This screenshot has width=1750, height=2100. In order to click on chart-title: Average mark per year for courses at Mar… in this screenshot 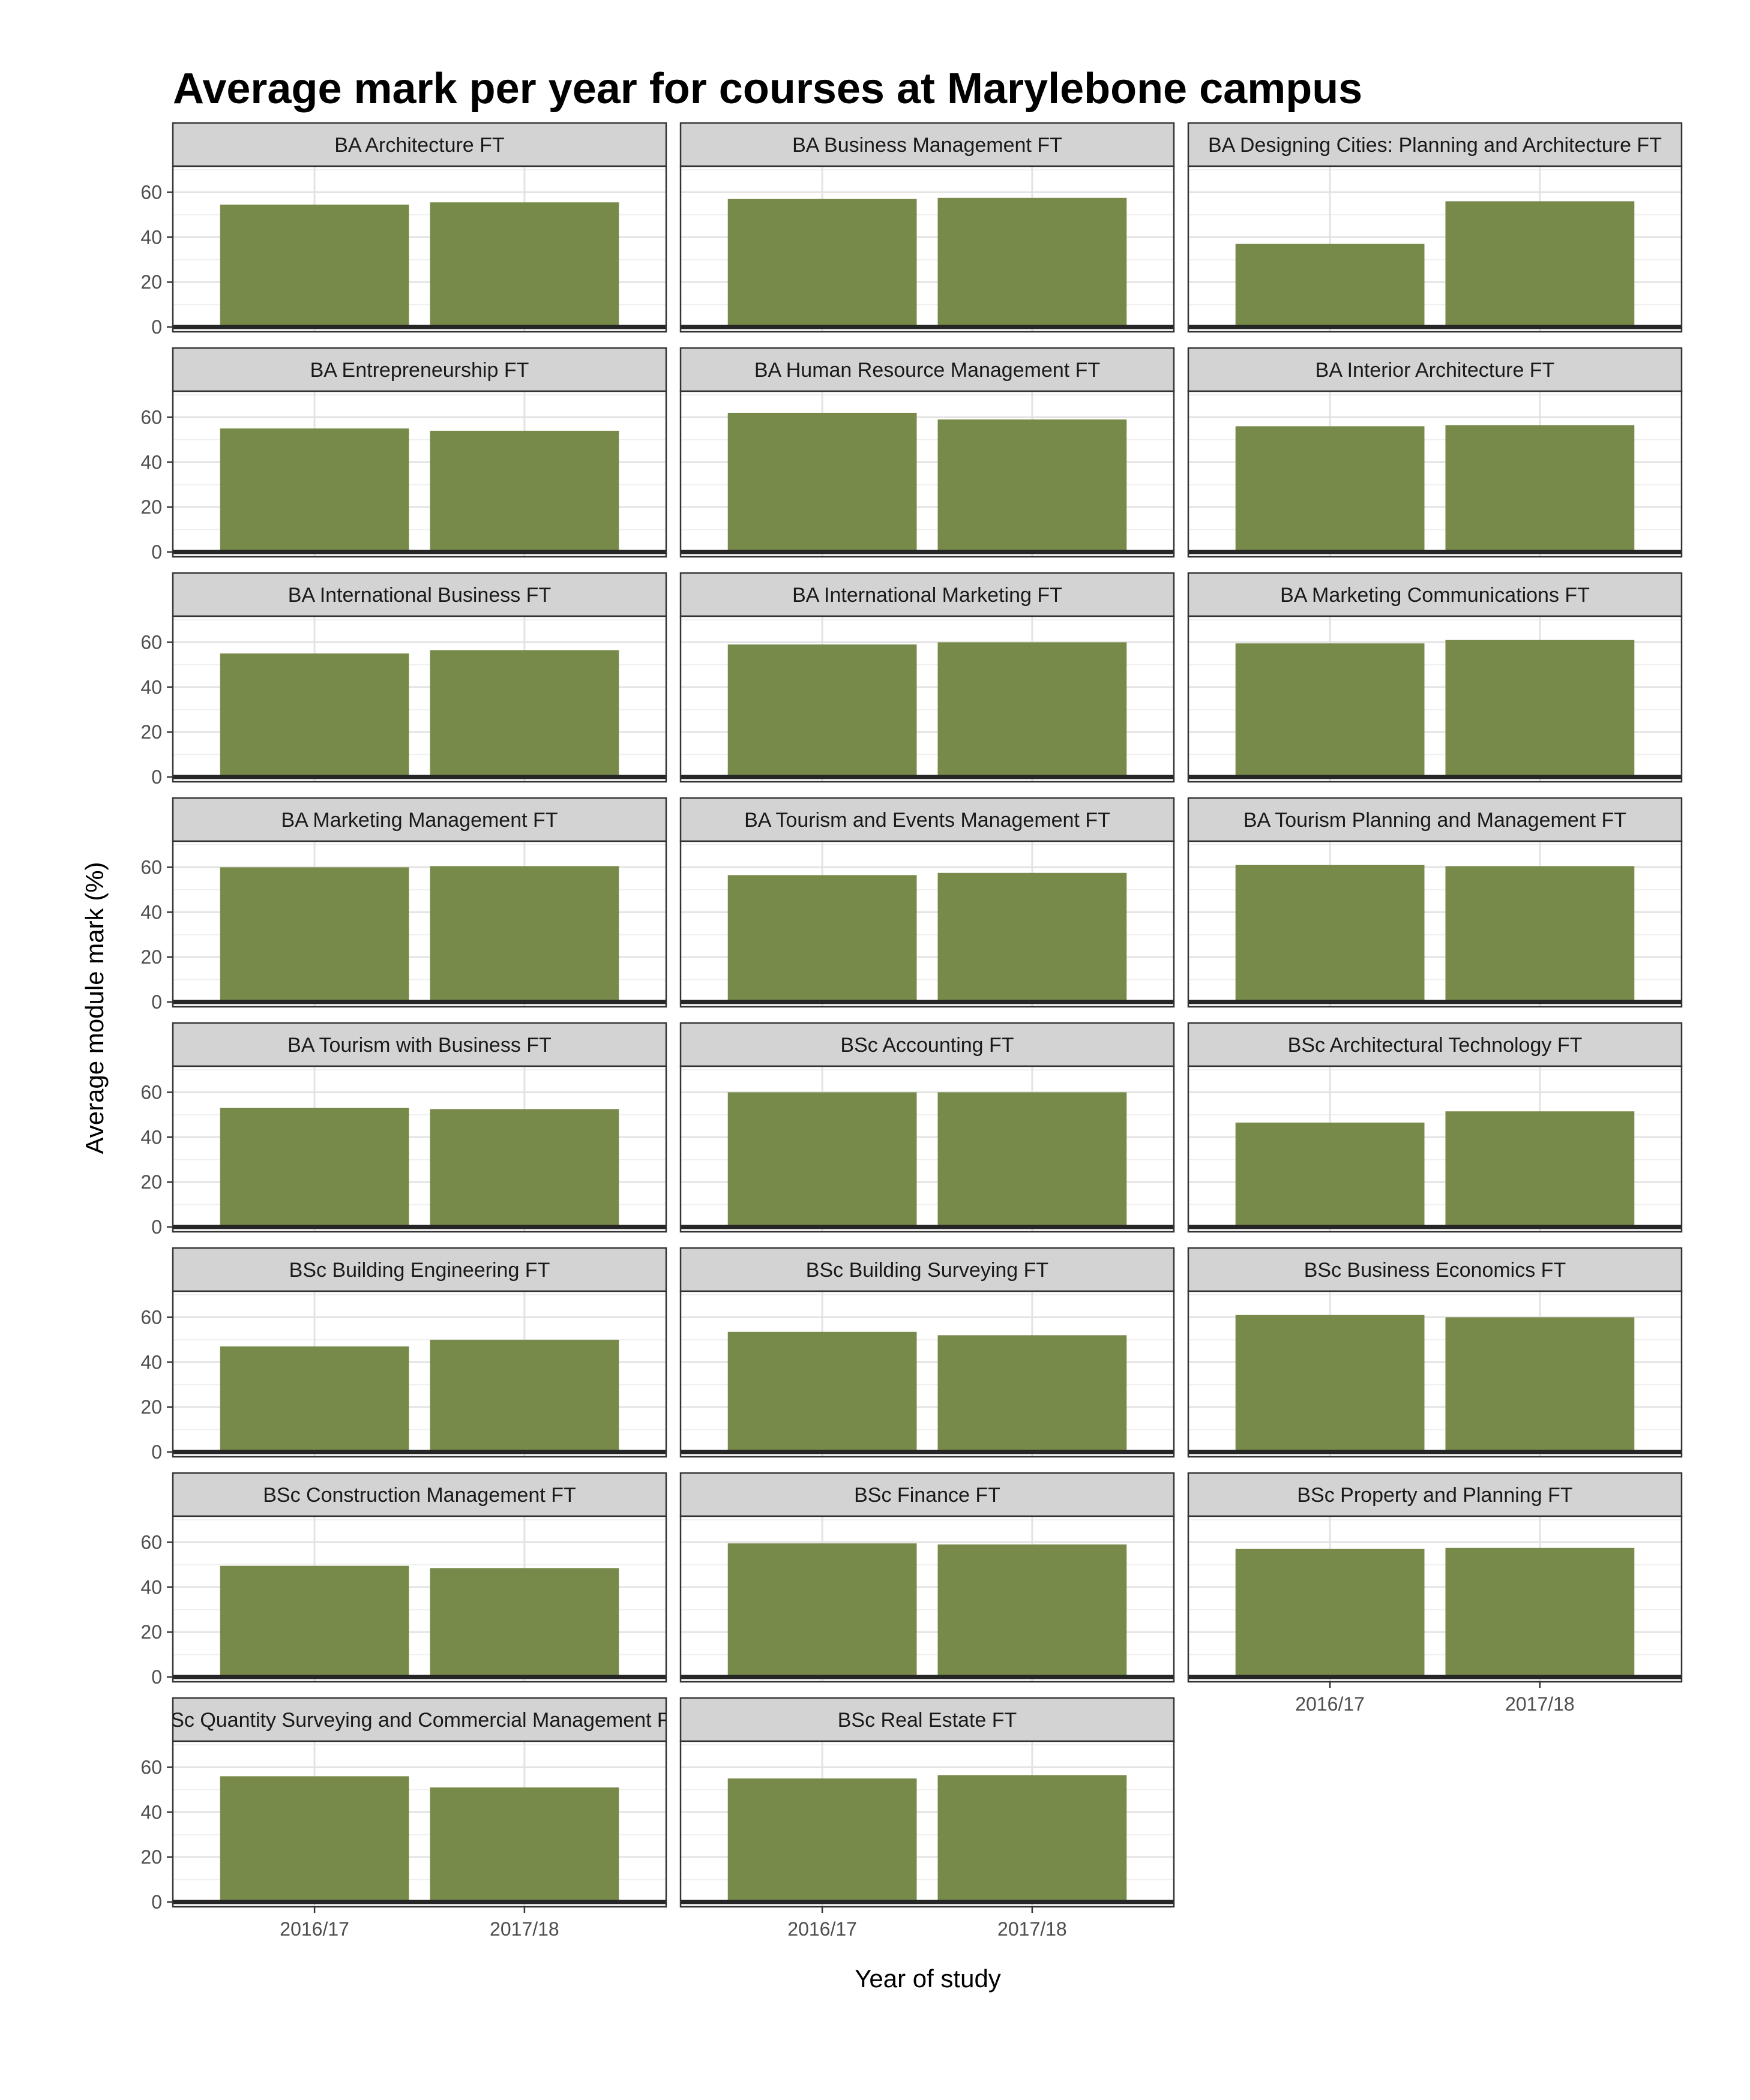, I will do `click(767, 89)`.